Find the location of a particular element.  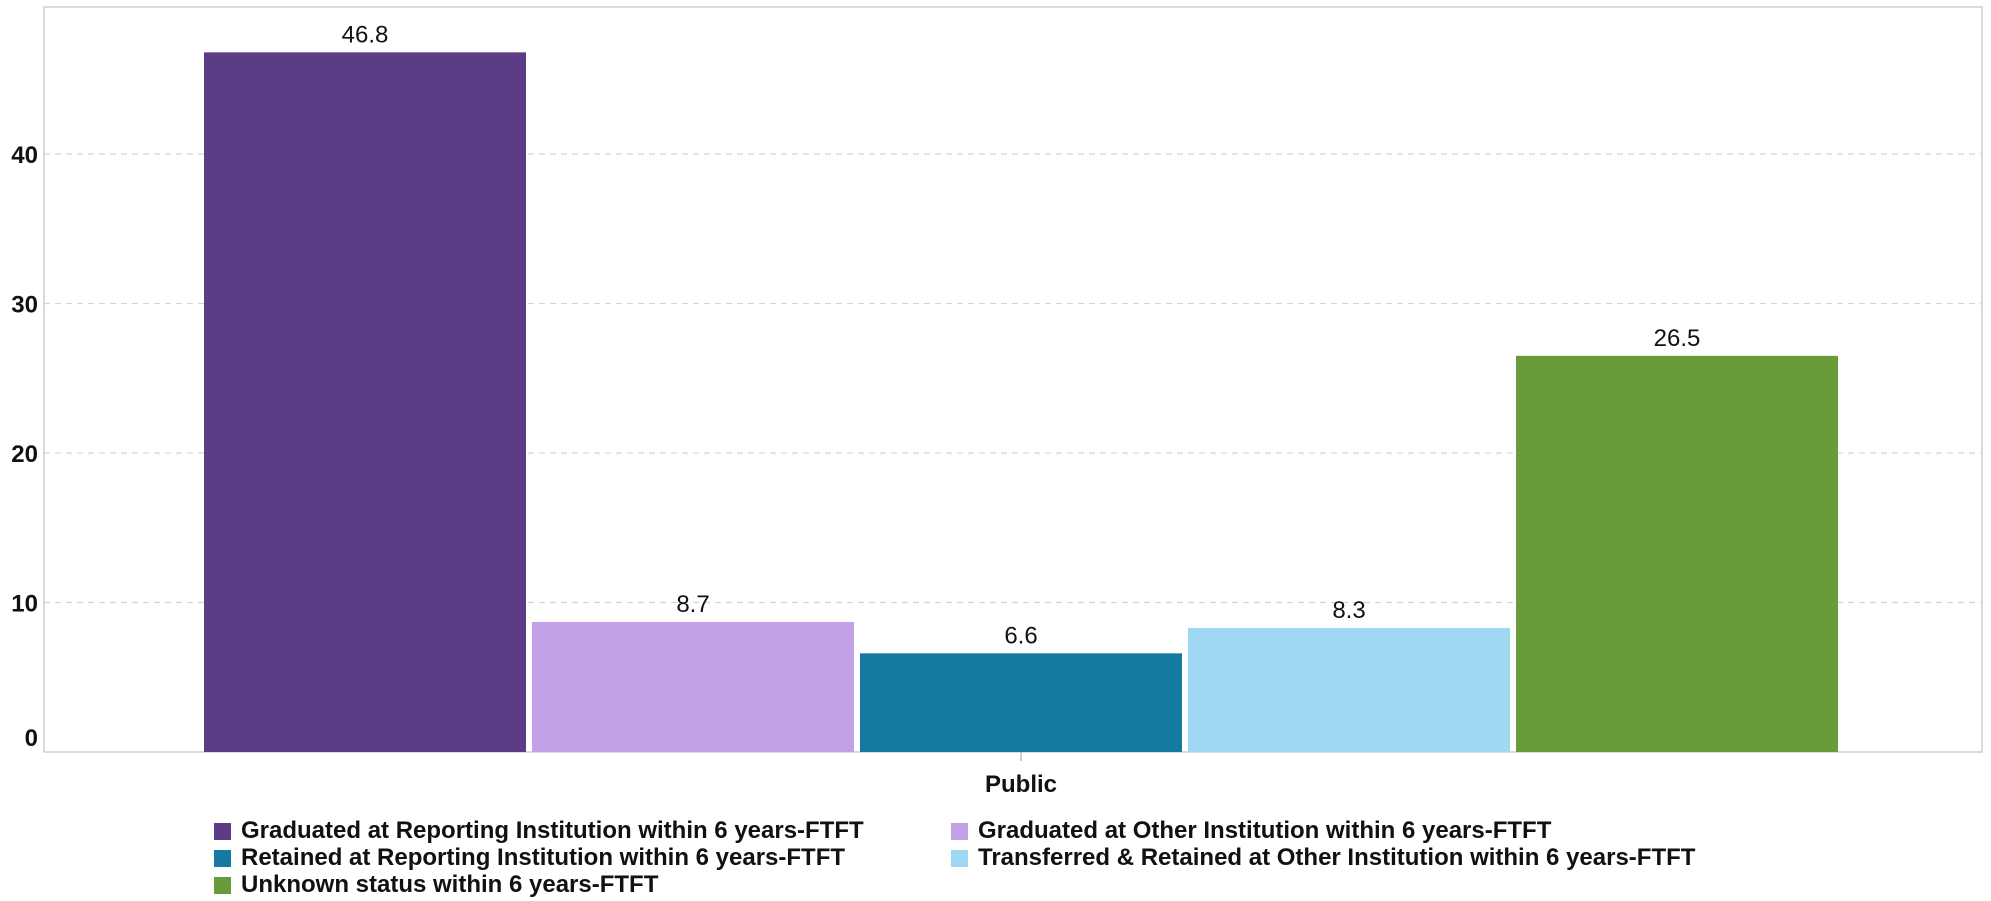

y-tick-label: 0 is located at coordinates (31, 738).